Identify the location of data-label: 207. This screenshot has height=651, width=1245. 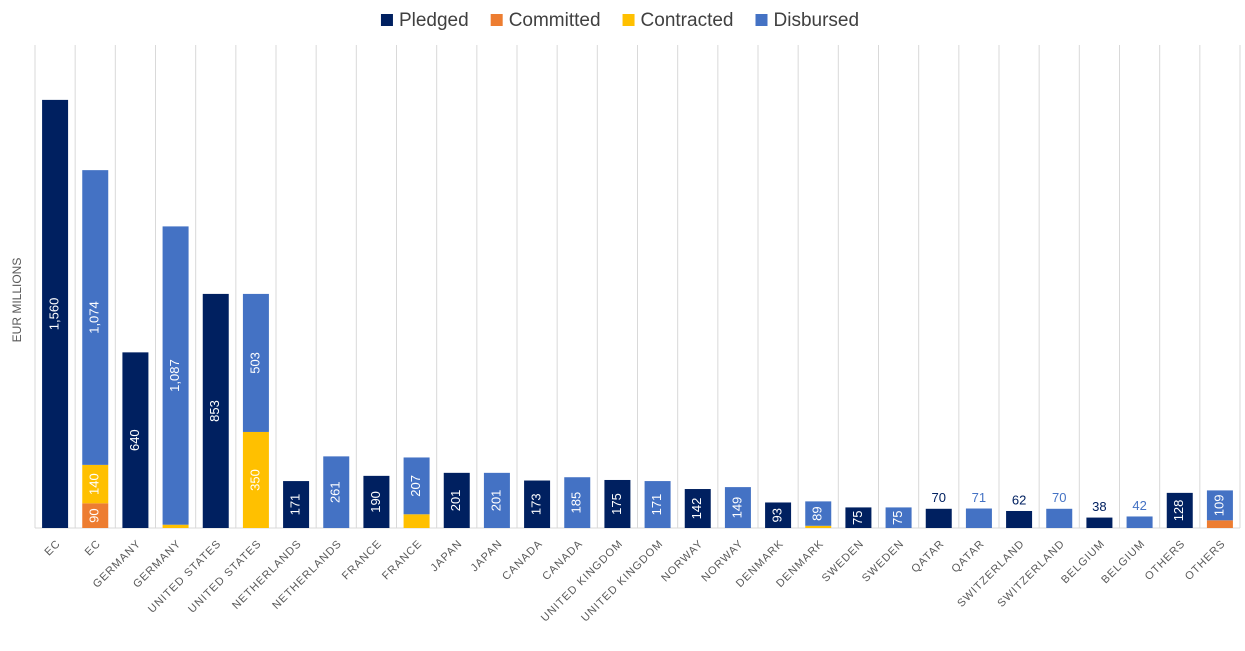
(415, 486).